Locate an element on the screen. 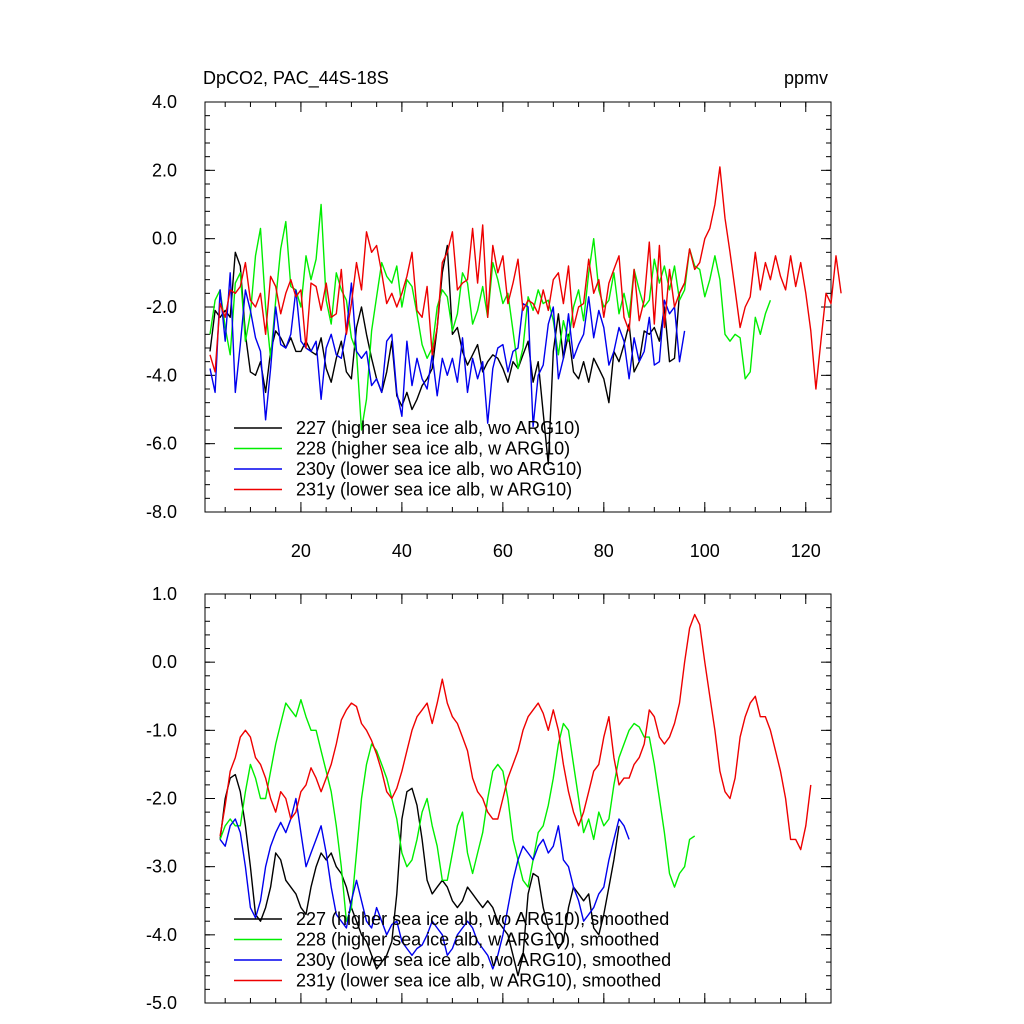 Image resolution: width=1024 pixels, height=1024 pixels. y-tick-label: -3.0 is located at coordinates (161, 867).